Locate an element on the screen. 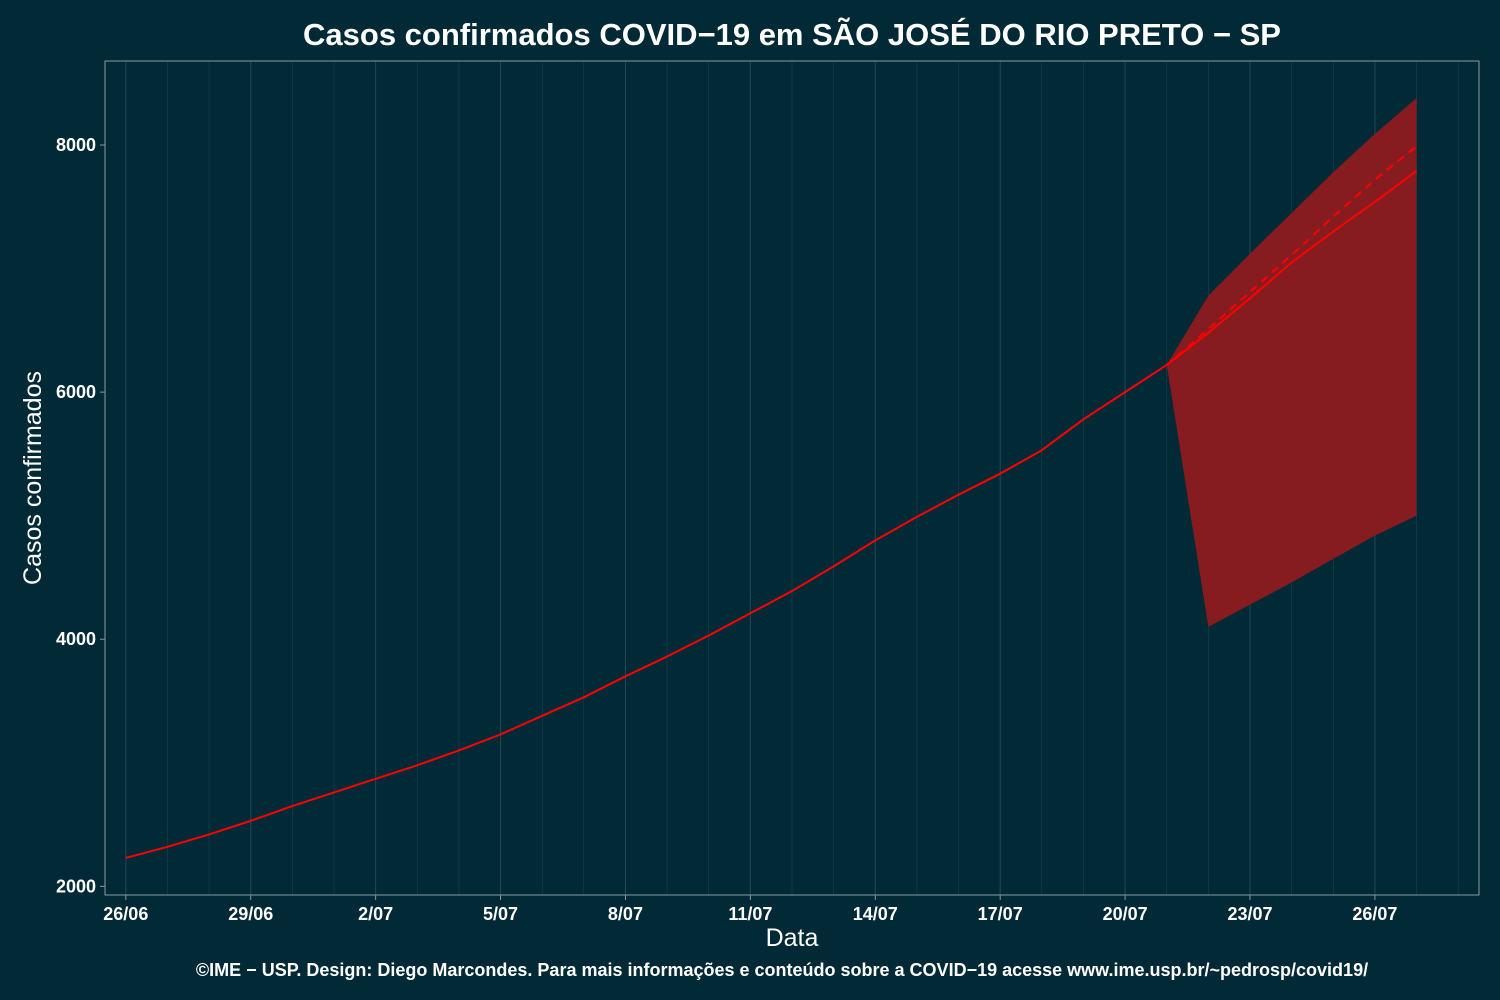  x-tick-label: 2/07 is located at coordinates (375, 914).